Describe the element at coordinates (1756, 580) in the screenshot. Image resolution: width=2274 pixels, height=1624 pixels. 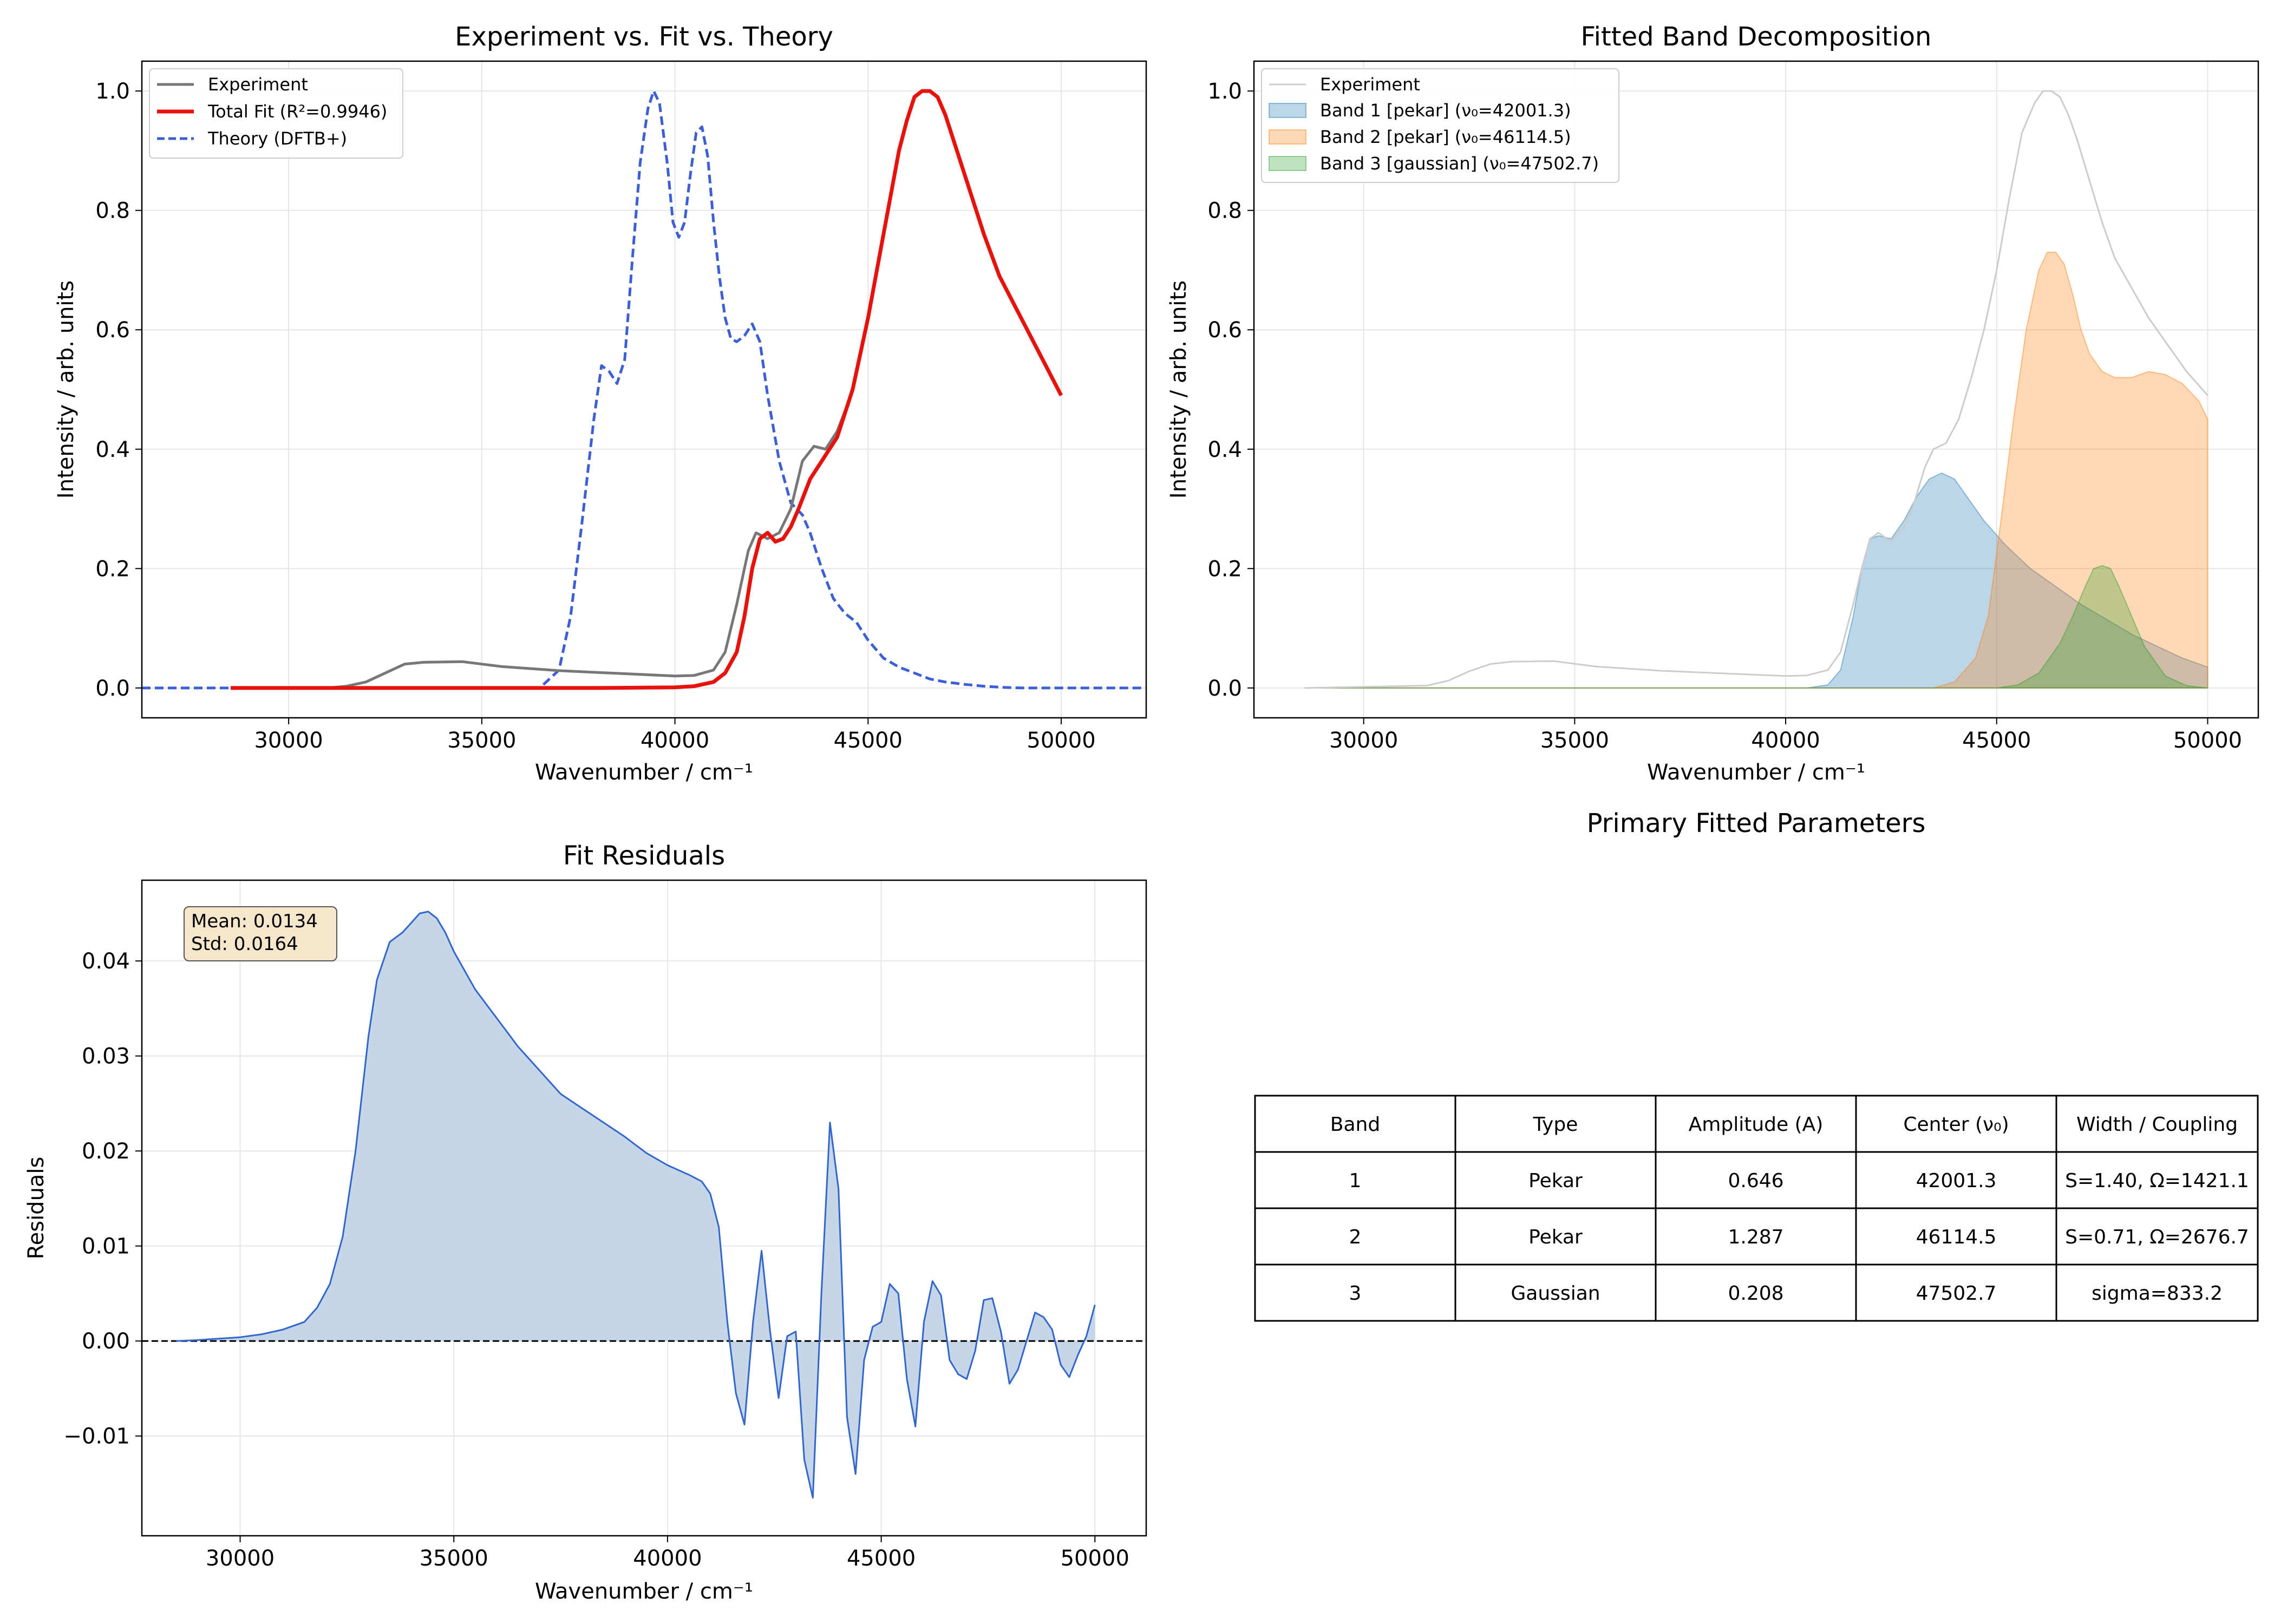
I see `band-1-area` at that location.